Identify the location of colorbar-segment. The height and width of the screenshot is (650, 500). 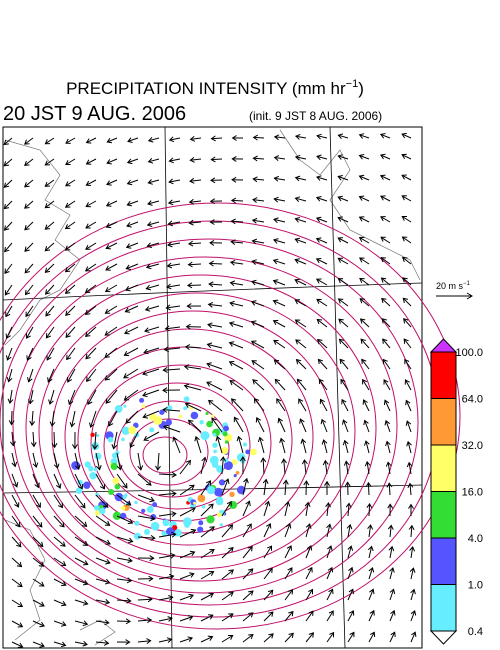
(443, 468).